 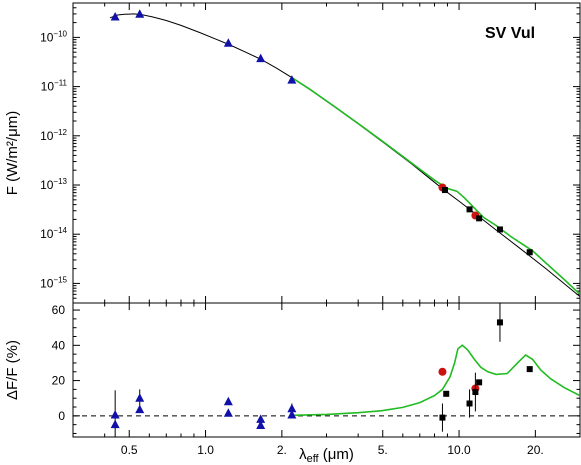 What do you see at coordinates (60, 33) in the screenshot?
I see `y-tick-exponent: −10` at bounding box center [60, 33].